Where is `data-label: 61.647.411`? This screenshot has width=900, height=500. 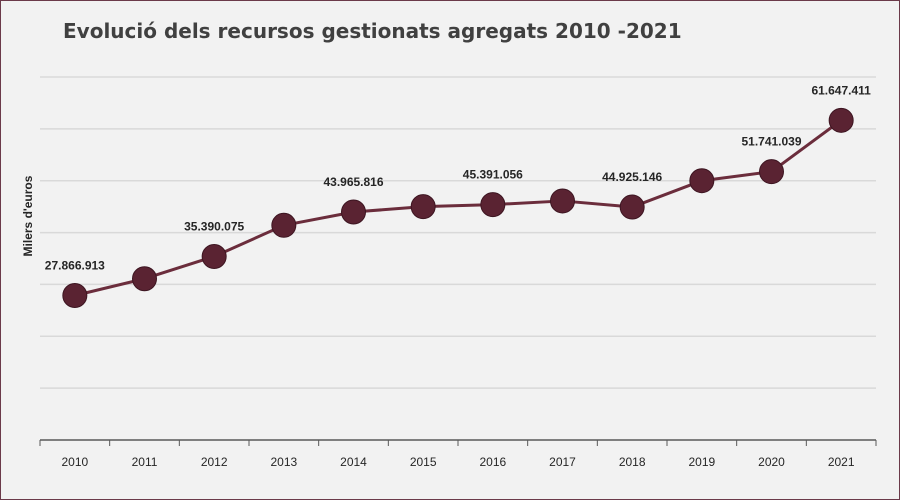
data-label: 61.647.411 is located at coordinates (841, 90).